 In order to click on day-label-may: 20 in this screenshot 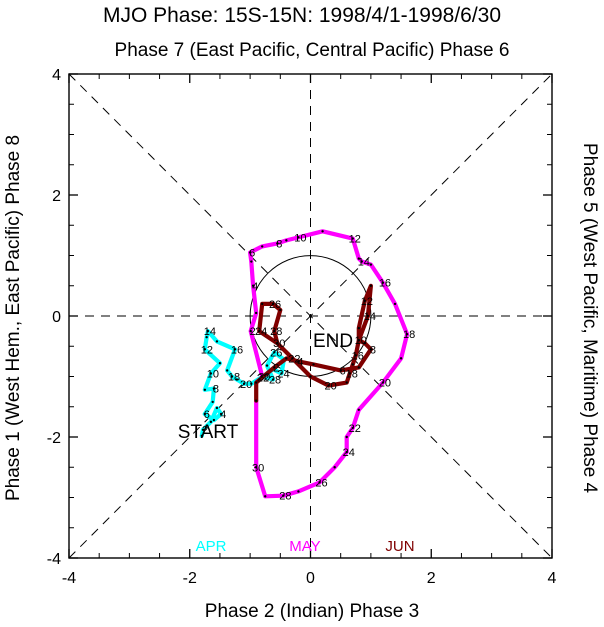, I will do `click(385, 384)`.